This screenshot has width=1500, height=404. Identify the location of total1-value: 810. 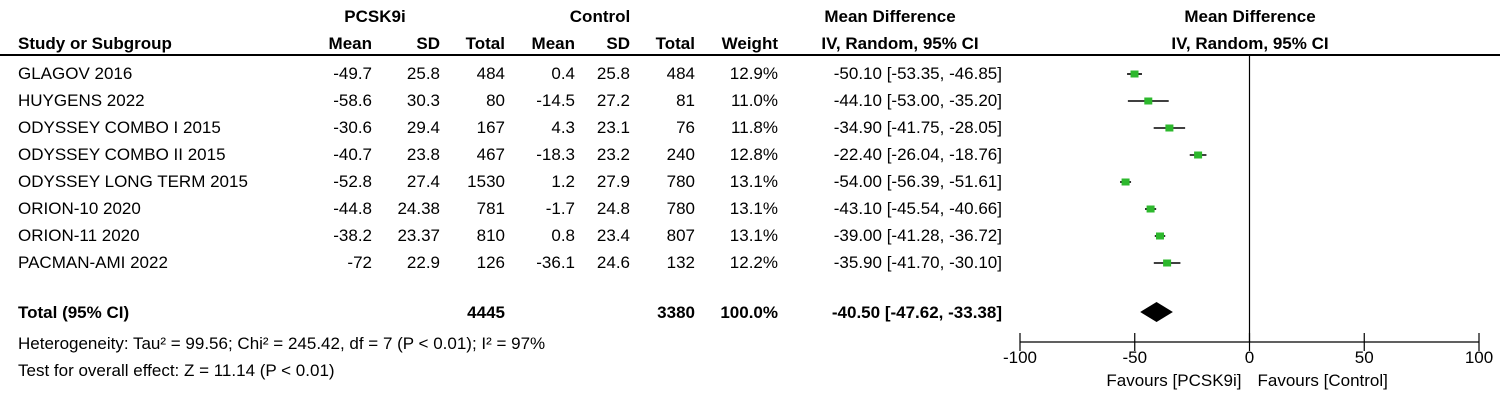
(490, 235).